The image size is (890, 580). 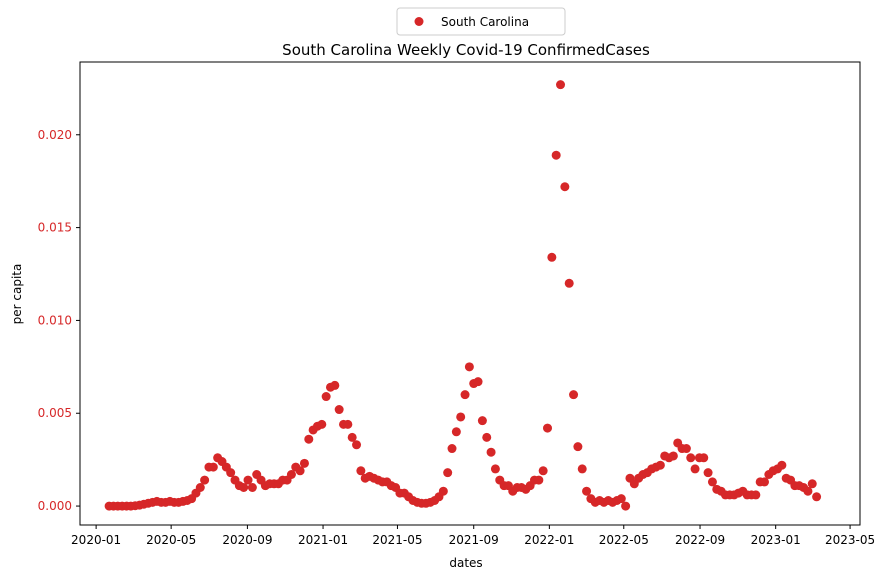 I want to click on x-tick-label: 2023-05, so click(x=850, y=540).